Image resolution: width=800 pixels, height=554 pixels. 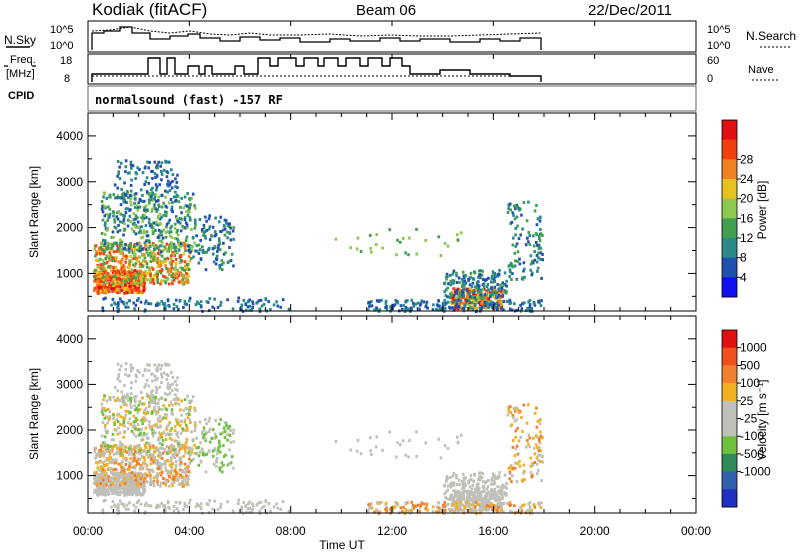 What do you see at coordinates (69, 384) in the screenshot?
I see `y-tick-label: 3000` at bounding box center [69, 384].